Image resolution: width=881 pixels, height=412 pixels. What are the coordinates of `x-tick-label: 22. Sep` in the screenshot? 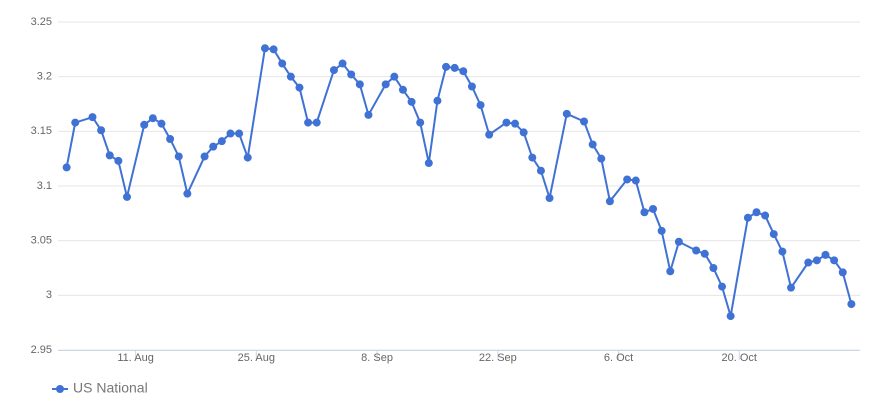 It's located at (498, 358).